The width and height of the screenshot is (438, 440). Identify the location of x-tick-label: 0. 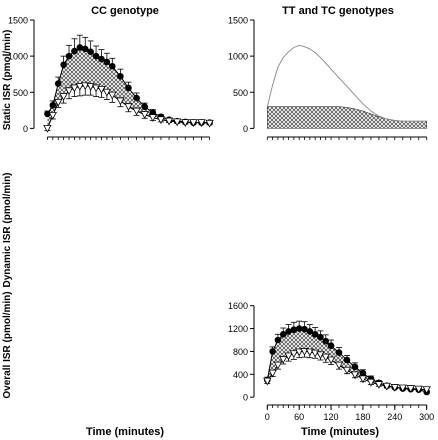
(267, 417).